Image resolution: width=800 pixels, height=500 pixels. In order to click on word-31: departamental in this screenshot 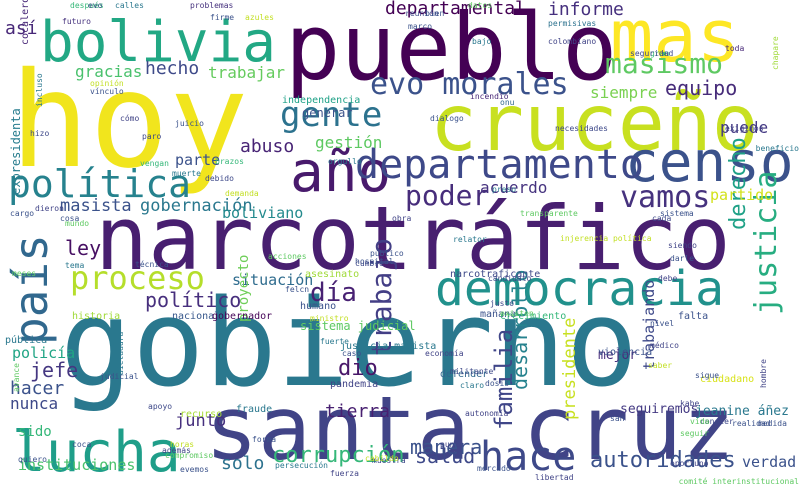, I will do `click(455, 9)`.